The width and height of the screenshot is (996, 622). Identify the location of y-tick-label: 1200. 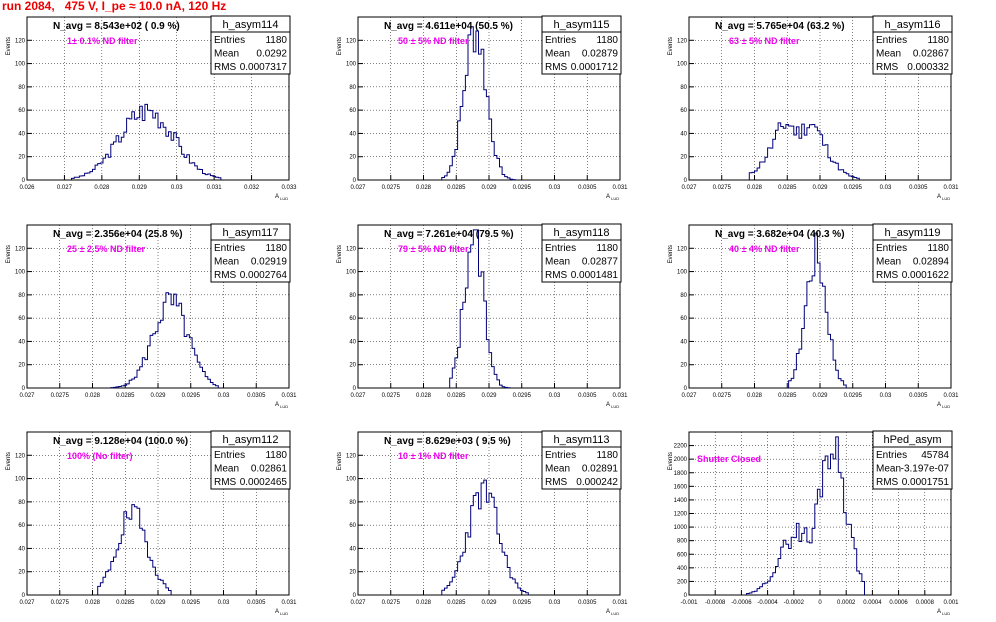
(681, 515).